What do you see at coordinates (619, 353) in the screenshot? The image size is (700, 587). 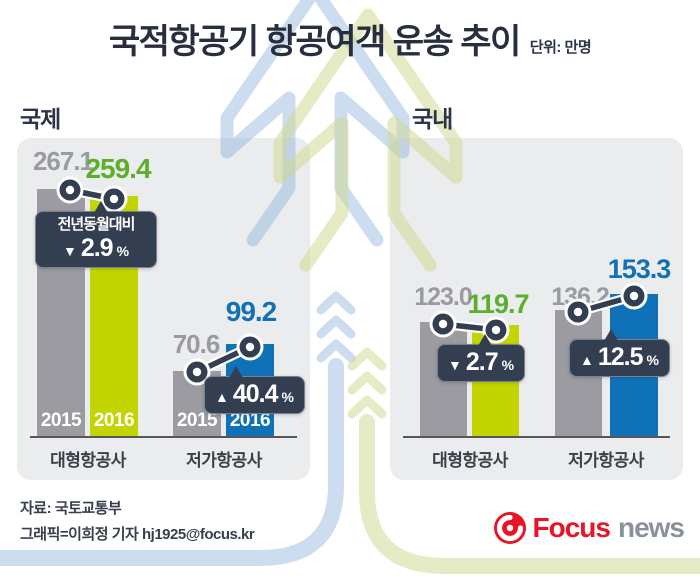 I see `change-badge-dom-lowcost: ▲ 12.5 %` at bounding box center [619, 353].